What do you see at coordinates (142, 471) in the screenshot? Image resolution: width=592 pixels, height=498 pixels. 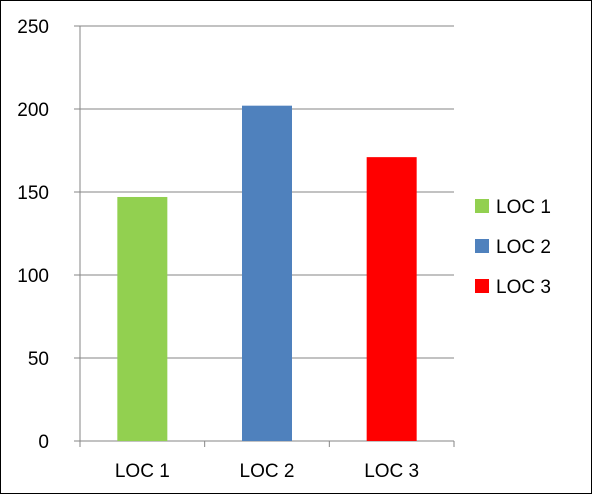 I see `x-tick-label: LOC 1` at bounding box center [142, 471].